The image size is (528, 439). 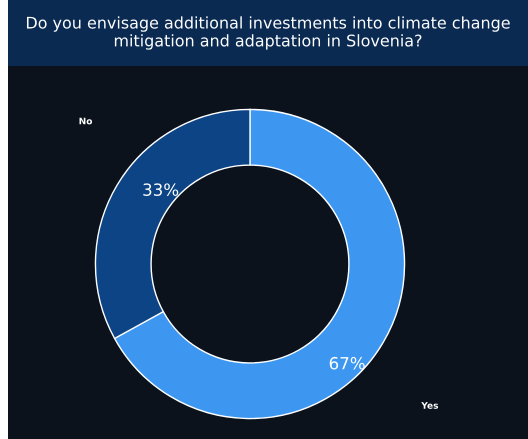 I want to click on chart-title: Do you envisage additional investments into climate change mitigation and adaptation in Slovenia?, so click(x=268, y=33).